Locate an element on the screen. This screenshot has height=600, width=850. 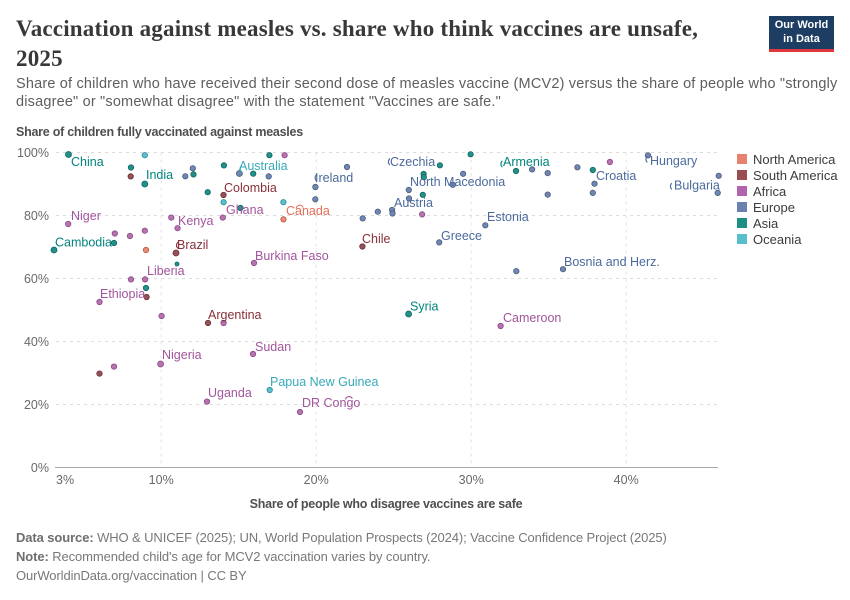
svg-text: Cambodia is located at coordinates (83, 243).